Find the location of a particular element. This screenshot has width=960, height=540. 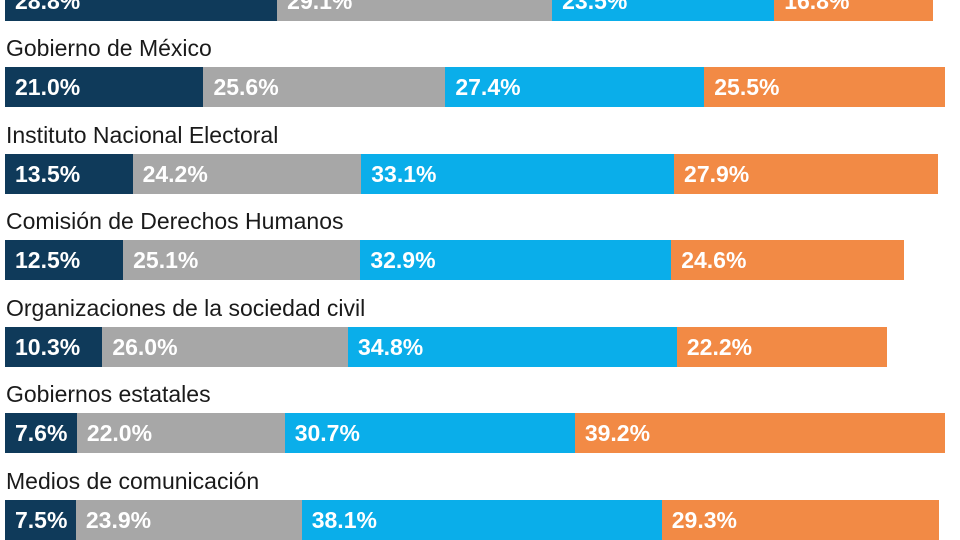

bar-segment: 25.6% is located at coordinates (324, 87).